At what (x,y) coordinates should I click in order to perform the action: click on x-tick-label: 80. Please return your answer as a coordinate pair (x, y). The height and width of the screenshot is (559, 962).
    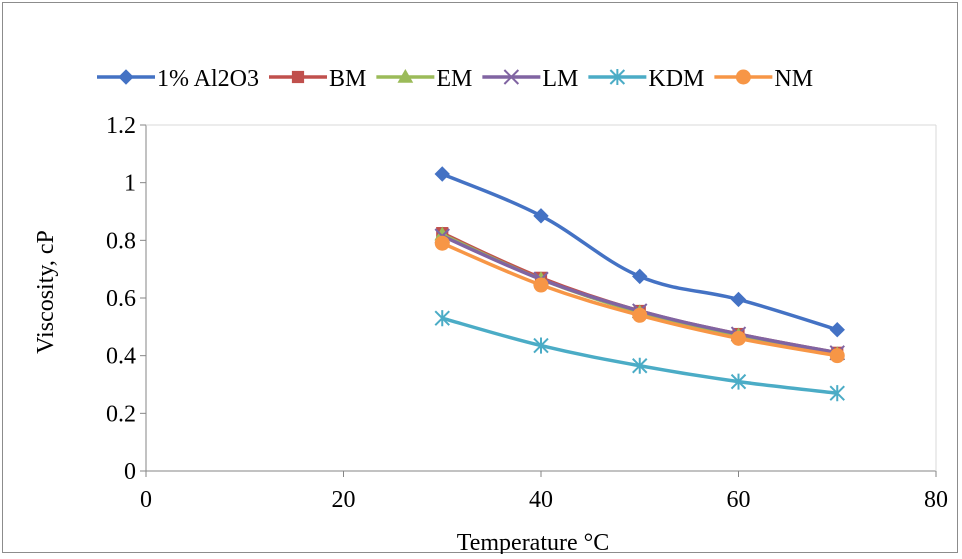
    Looking at the image, I should click on (936, 500).